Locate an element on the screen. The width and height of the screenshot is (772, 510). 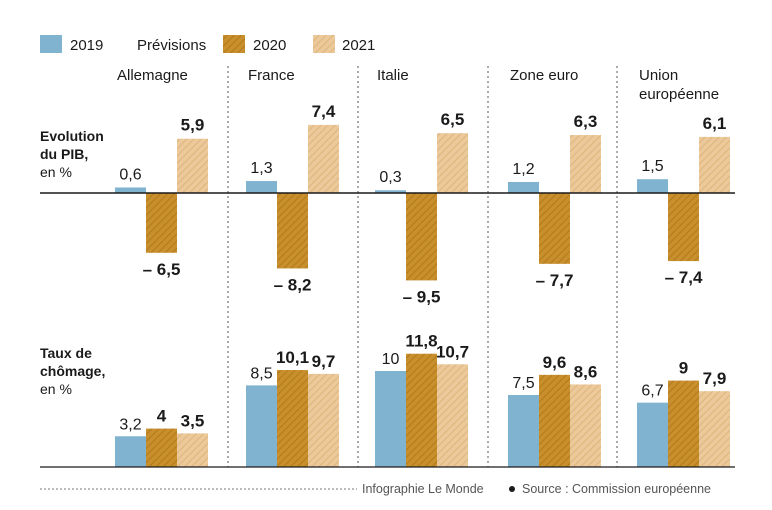
unemployment-label-2021-4: 7,9 is located at coordinates (715, 378).